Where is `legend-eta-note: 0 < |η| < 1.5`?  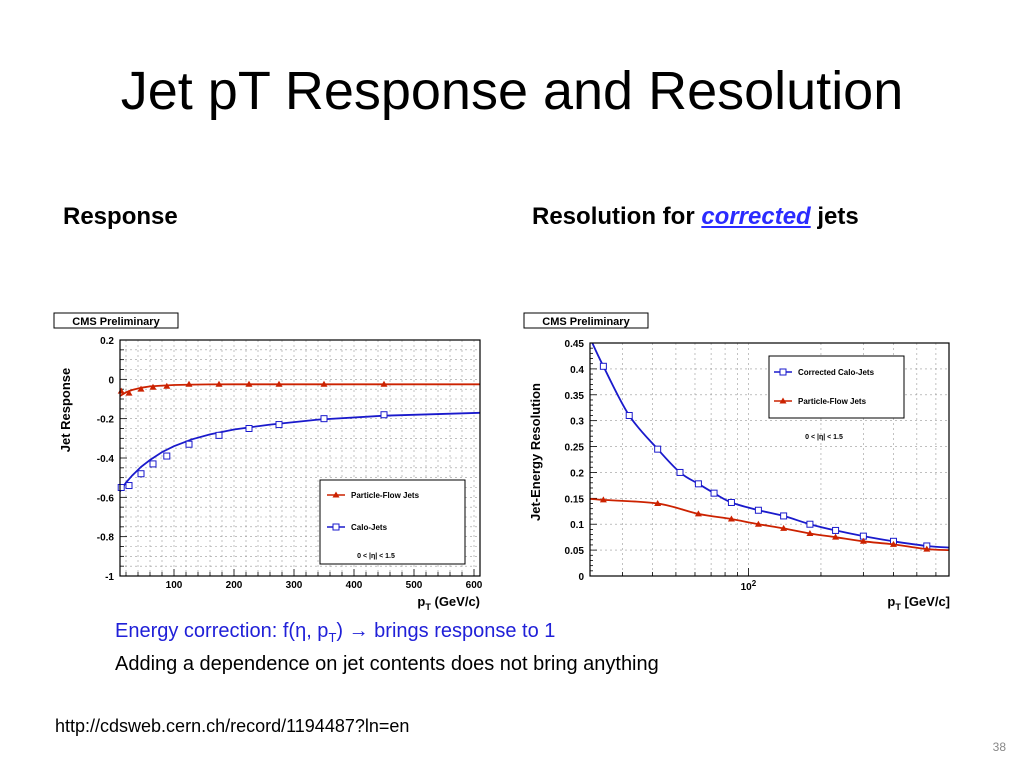 legend-eta-note: 0 < |η| < 1.5 is located at coordinates (376, 556).